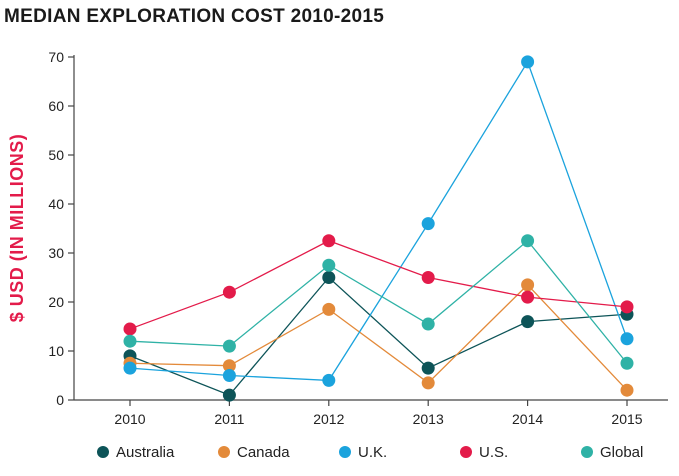  Describe the element at coordinates (56, 302) in the screenshot. I see `y-tick-label: 20` at that location.